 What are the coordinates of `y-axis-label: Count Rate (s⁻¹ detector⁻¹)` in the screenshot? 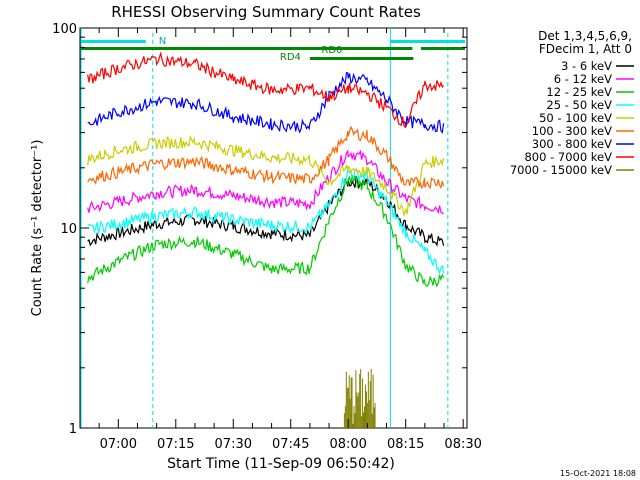 It's located at (37, 228).